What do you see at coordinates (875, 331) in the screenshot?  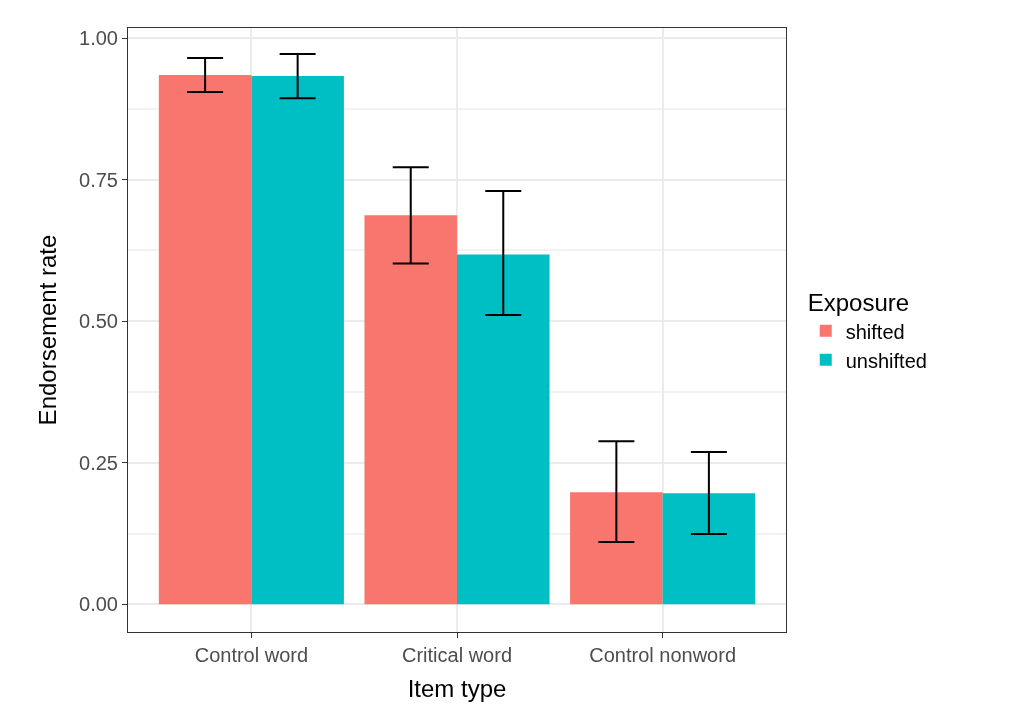 I see `legend-label: shifted` at bounding box center [875, 331].